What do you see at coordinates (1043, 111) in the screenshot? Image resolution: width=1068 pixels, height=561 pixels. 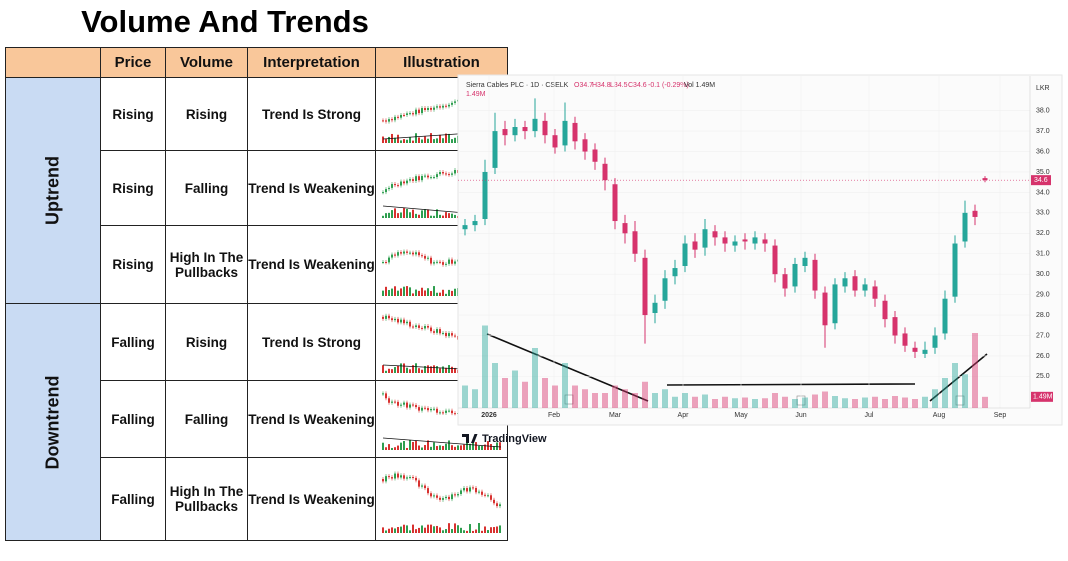 I see `y-tick-label: 38.0` at bounding box center [1043, 111].